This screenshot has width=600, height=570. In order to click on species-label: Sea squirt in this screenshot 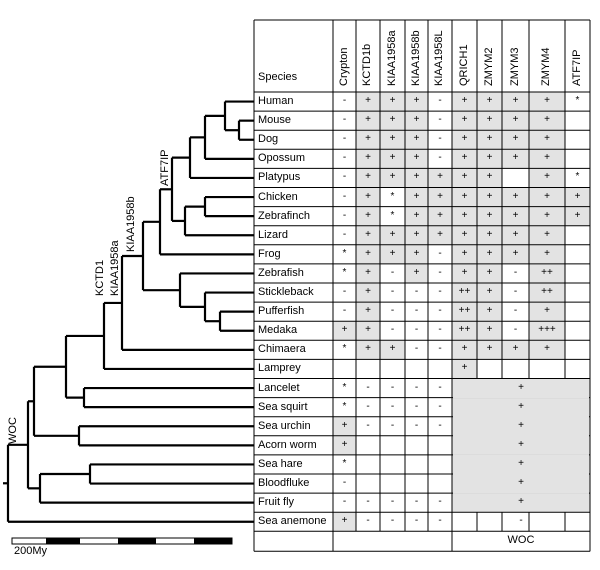, I will do `click(283, 406)`.